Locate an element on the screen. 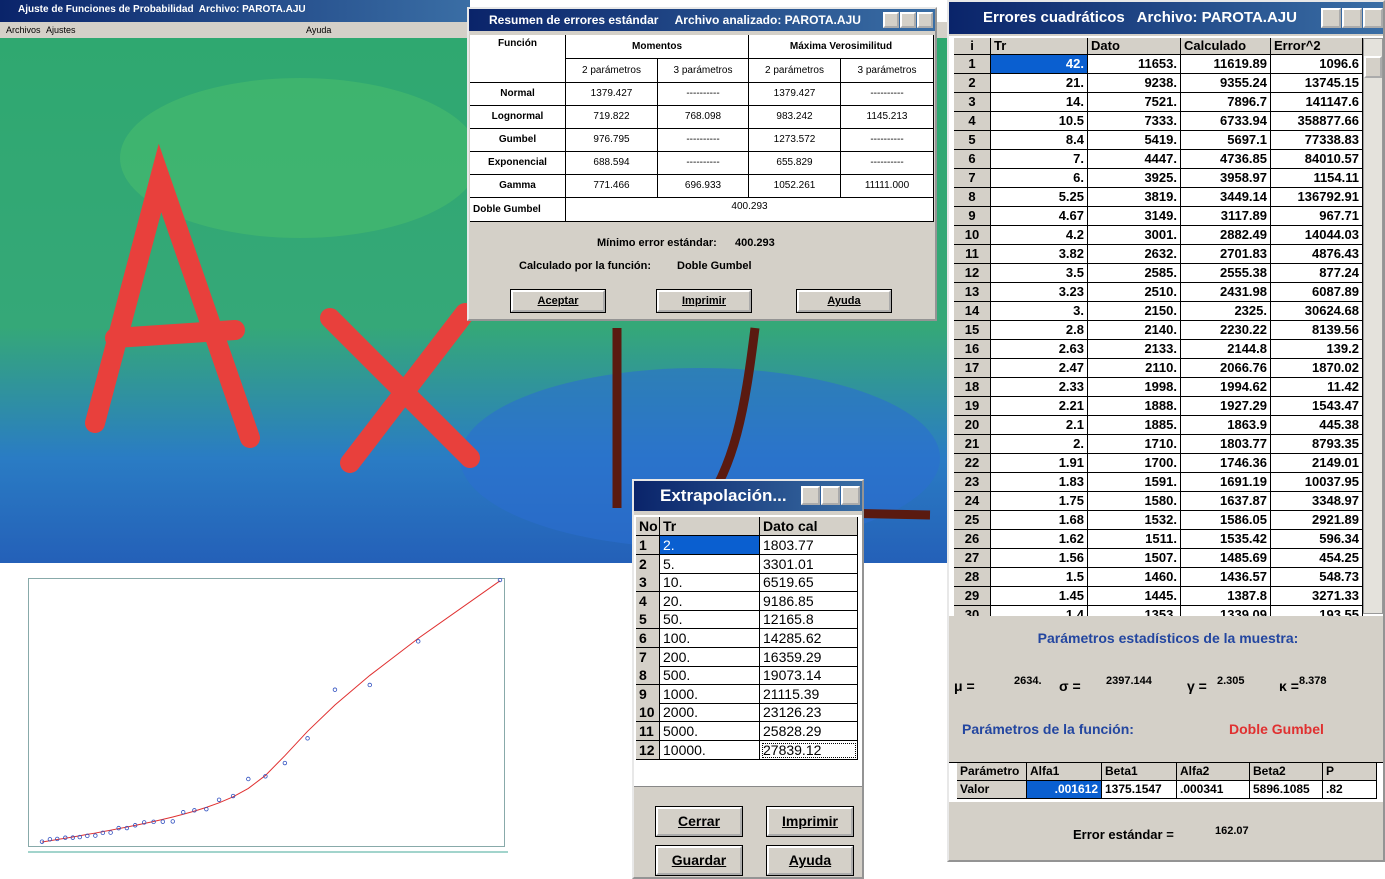 Image resolution: width=1385 pixels, height=879 pixels. column-header: Calculado is located at coordinates (1226, 46).